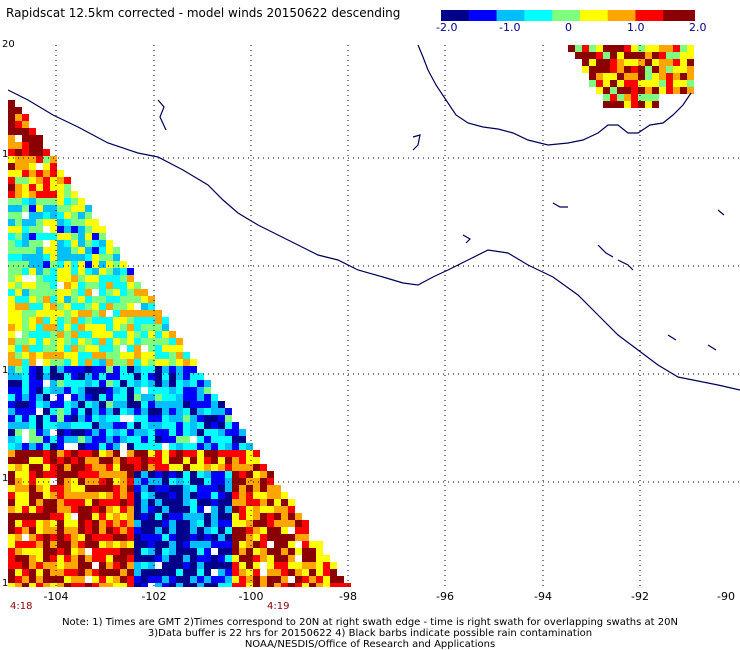 The width and height of the screenshot is (740, 650). I want to click on swath-time-right: 4:19, so click(278, 606).